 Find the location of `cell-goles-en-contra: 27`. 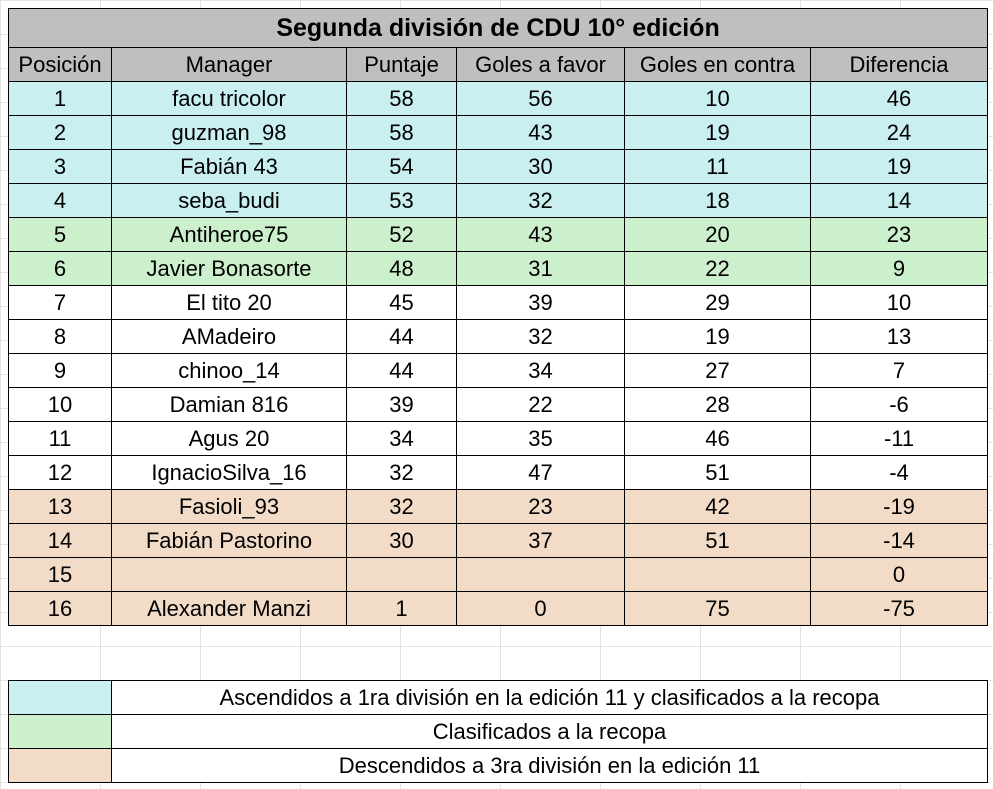

cell-goles-en-contra: 27 is located at coordinates (717, 370).